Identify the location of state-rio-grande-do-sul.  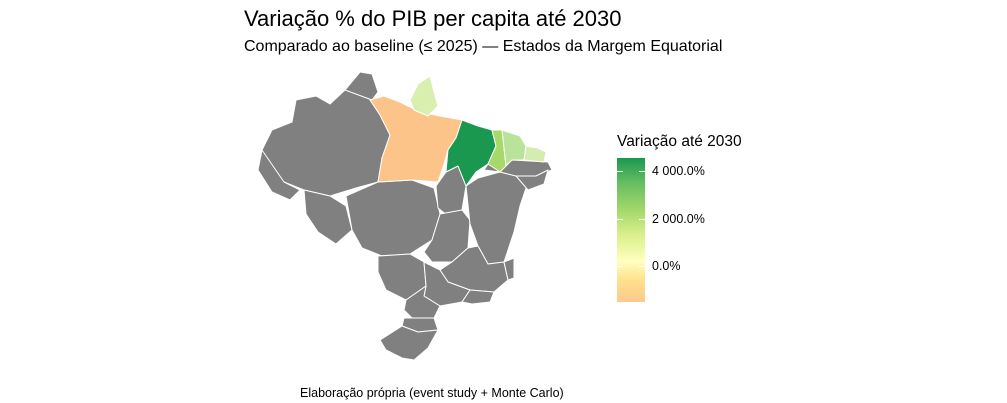
(409, 343).